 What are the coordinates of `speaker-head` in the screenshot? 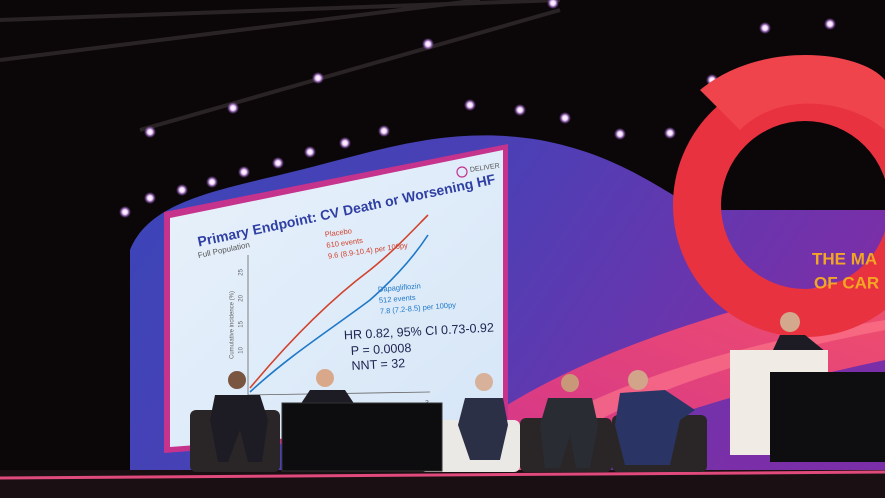 It's located at (790, 322).